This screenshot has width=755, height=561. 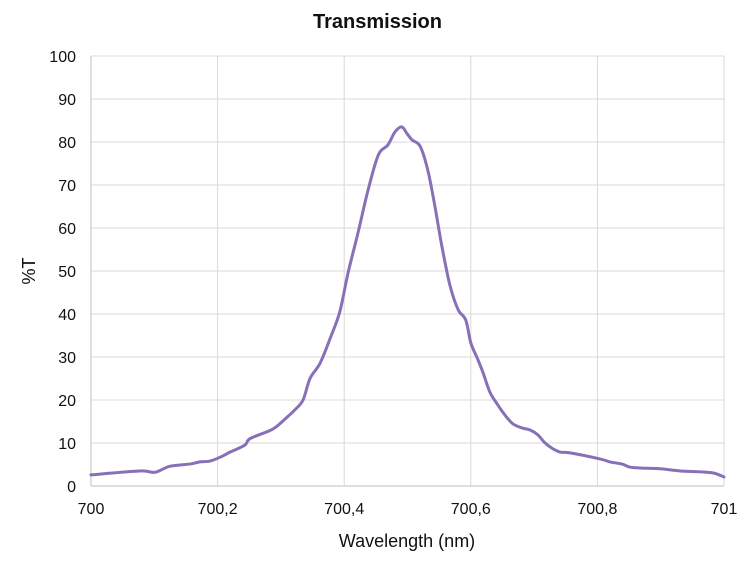 I want to click on x-axis-title: Wavelength (nm), so click(x=407, y=541).